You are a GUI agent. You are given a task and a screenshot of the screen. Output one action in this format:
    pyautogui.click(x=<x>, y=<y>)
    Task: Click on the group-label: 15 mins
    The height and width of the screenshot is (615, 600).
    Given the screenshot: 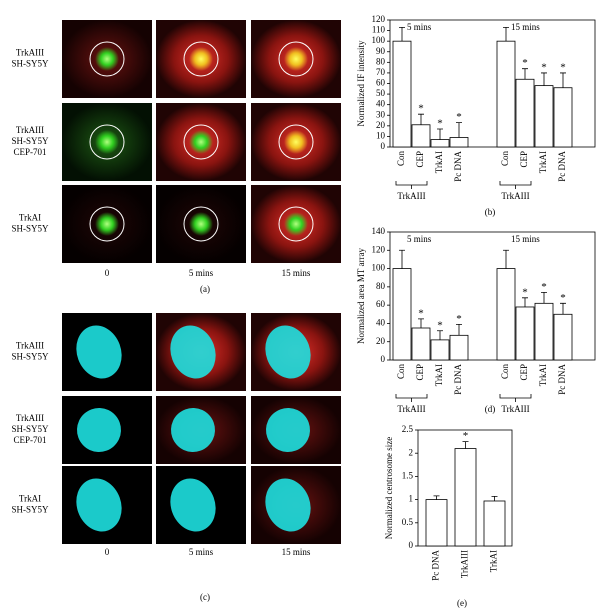 What is the action you would take?
    pyautogui.click(x=525, y=239)
    